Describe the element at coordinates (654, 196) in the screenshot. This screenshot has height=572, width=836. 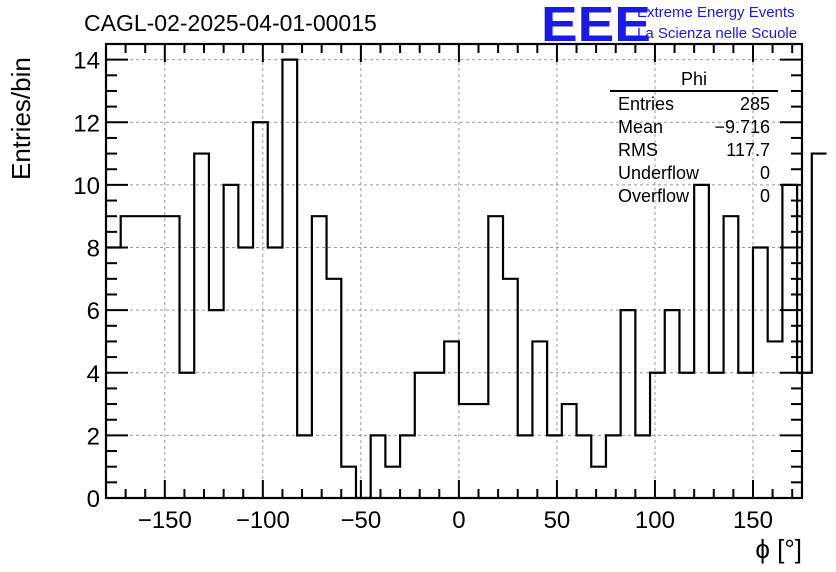
I see `stats-label: Overflow` at that location.